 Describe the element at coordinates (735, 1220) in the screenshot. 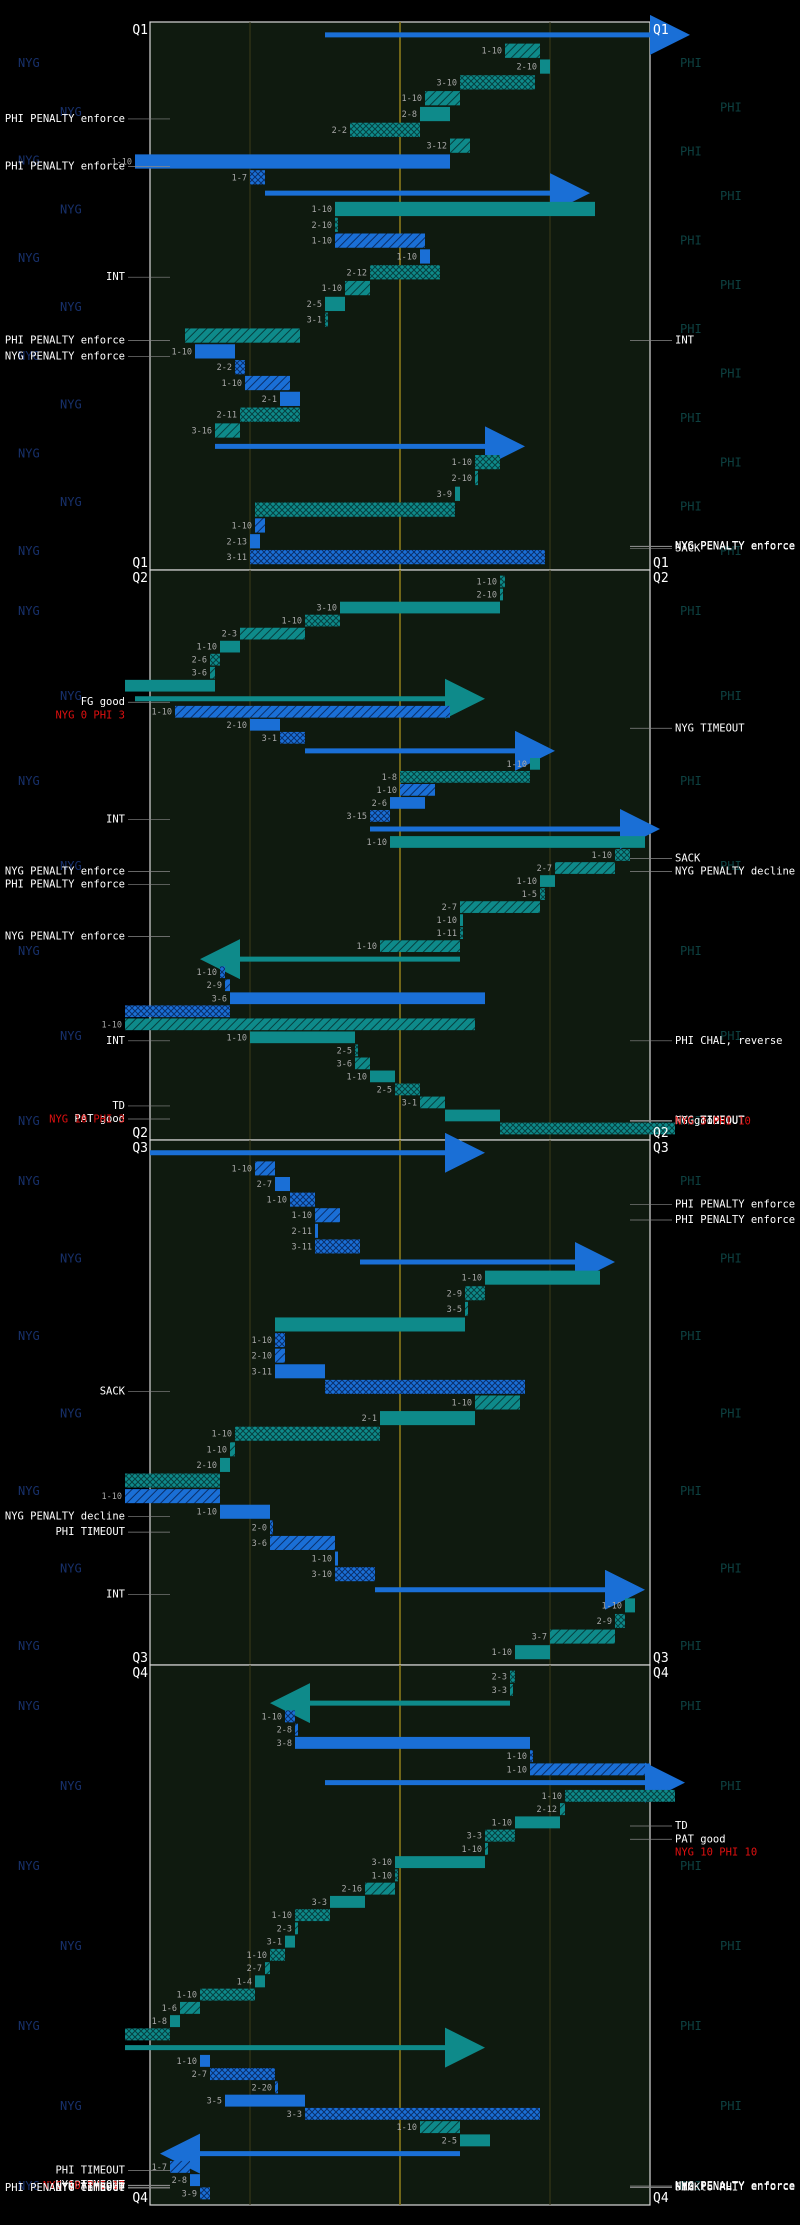

I see `event-right-q3-1: PHI PENALTY enforce` at that location.